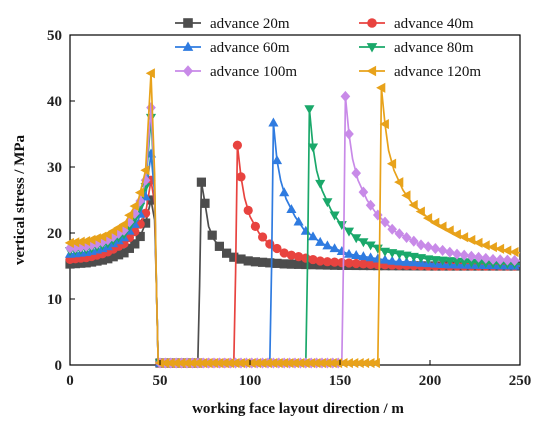  Describe the element at coordinates (434, 48) in the screenshot. I see `legend-label: advance 80m` at that location.